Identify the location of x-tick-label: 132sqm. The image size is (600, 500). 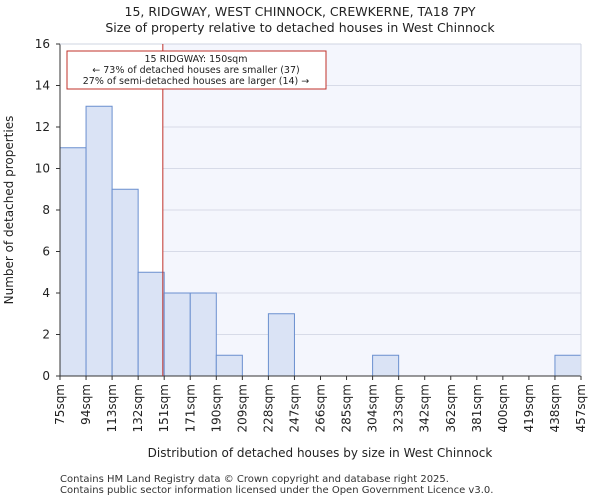
(138, 408).